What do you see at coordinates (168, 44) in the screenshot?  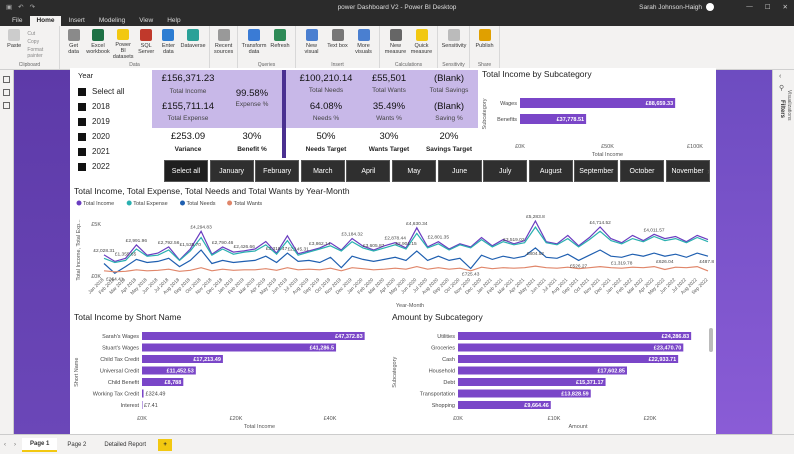 I see `enter-data-button: Enter data` at bounding box center [168, 44].